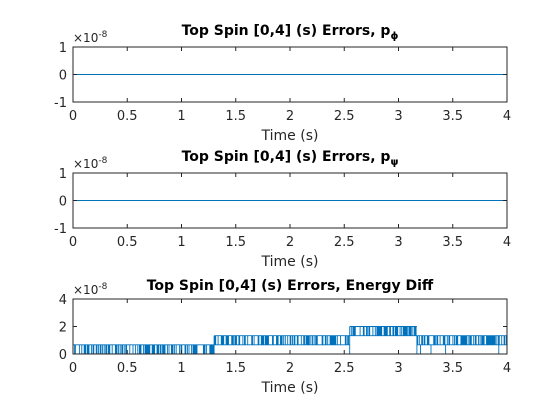 The image size is (560, 420). I want to click on energy-diff-series, so click(290, 340).